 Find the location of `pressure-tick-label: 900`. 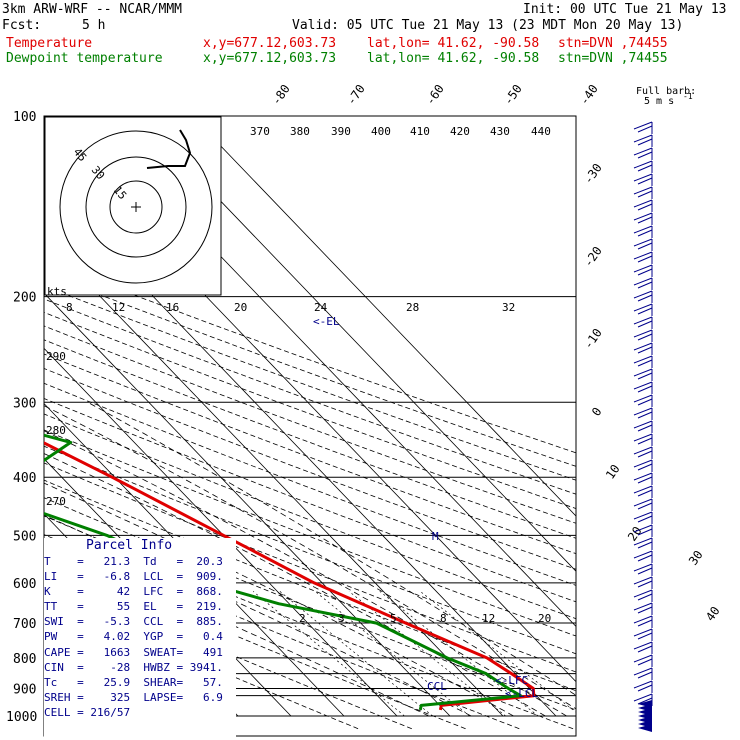

pressure-tick-label: 900 is located at coordinates (24, 690).